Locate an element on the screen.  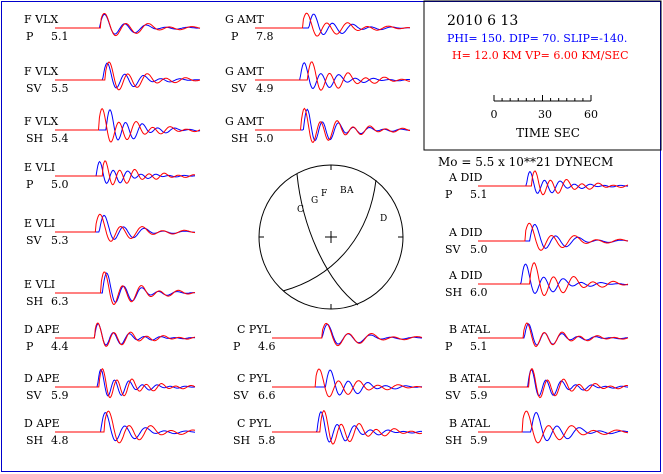
station-panel-s14: C PYL SV 6.6 is located at coordinates (328, 385).